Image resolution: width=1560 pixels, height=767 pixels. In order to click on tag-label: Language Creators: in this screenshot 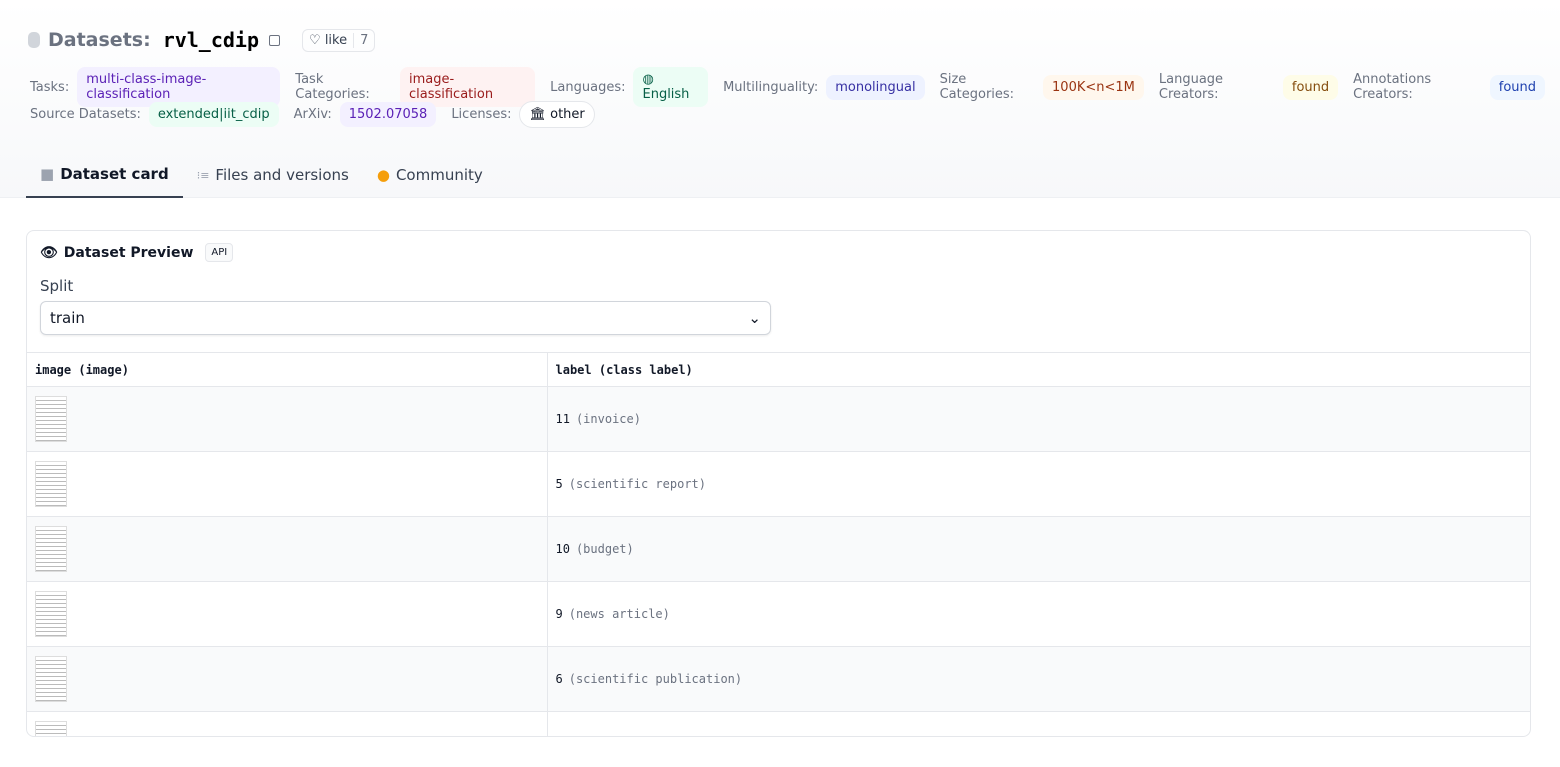, I will do `click(1191, 87)`.